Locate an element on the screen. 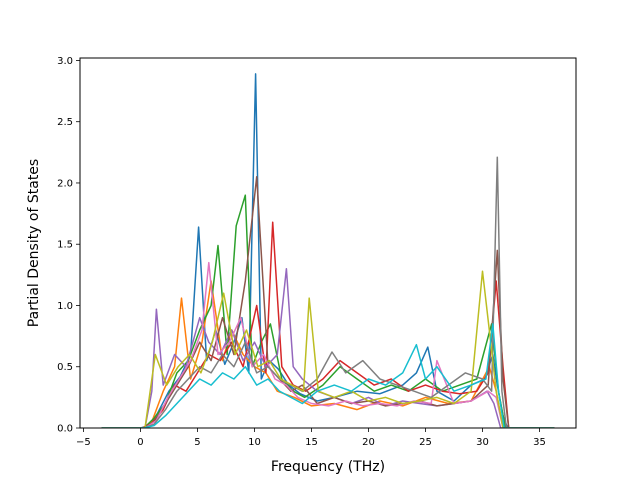 Image resolution: width=640 pixels, height=480 pixels. y-tick-label: 1.5 is located at coordinates (65, 245).